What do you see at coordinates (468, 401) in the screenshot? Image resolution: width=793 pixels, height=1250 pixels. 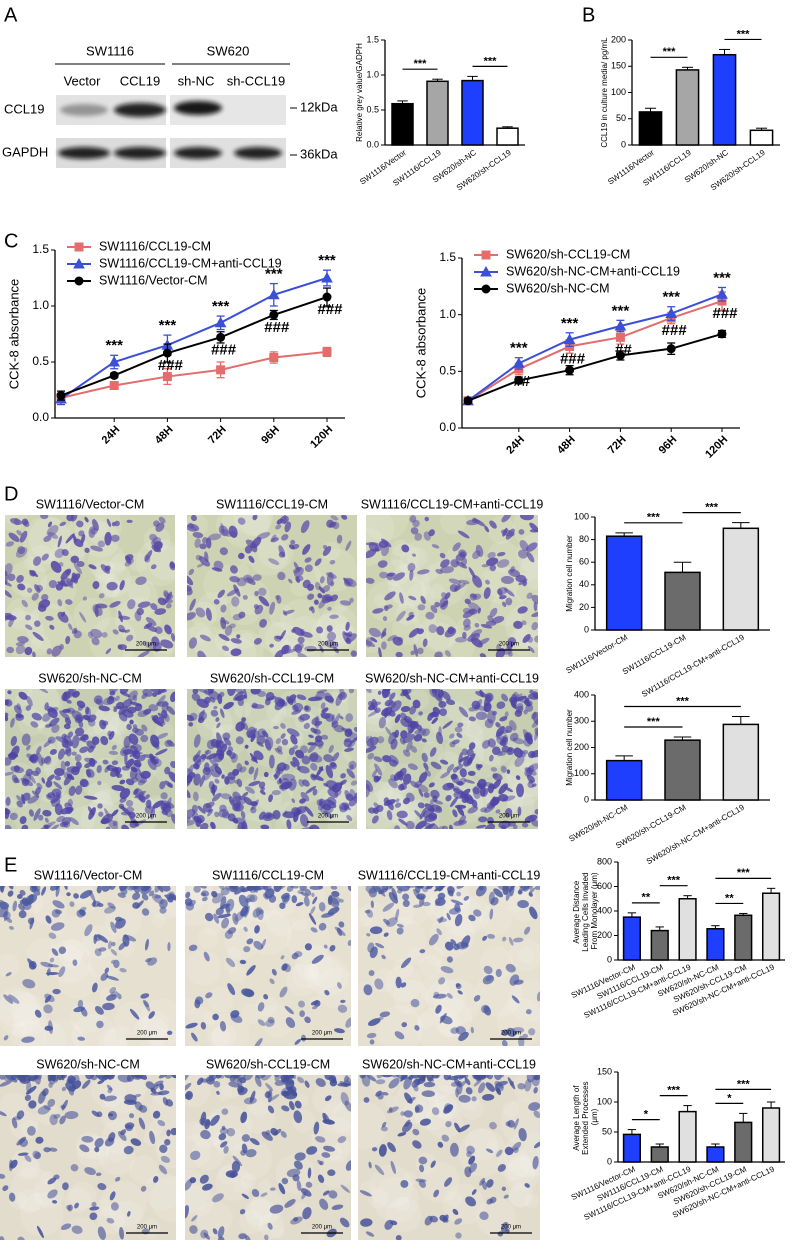 I see `marker` at bounding box center [468, 401].